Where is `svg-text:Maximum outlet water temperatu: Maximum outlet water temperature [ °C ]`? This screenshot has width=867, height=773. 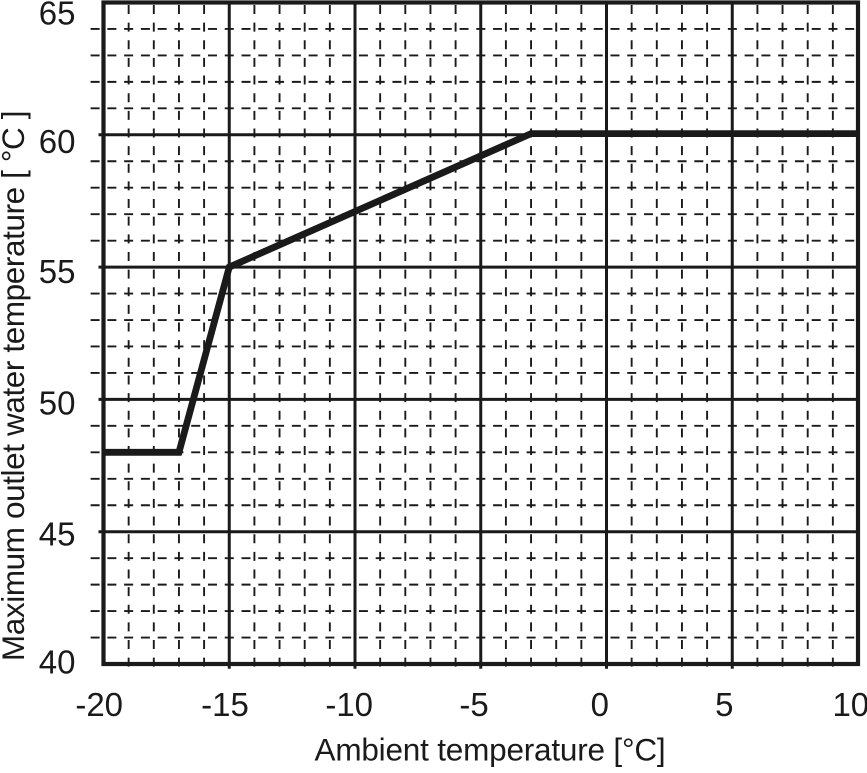
svg-text:Maximum outlet water temperatu: Maximum outlet water temperature [ °C ] is located at coordinates (15, 386).